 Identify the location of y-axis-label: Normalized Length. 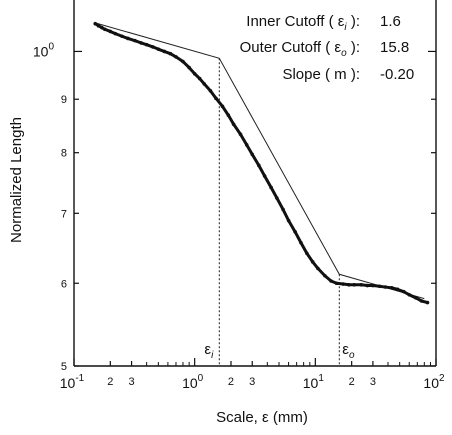
(16, 180).